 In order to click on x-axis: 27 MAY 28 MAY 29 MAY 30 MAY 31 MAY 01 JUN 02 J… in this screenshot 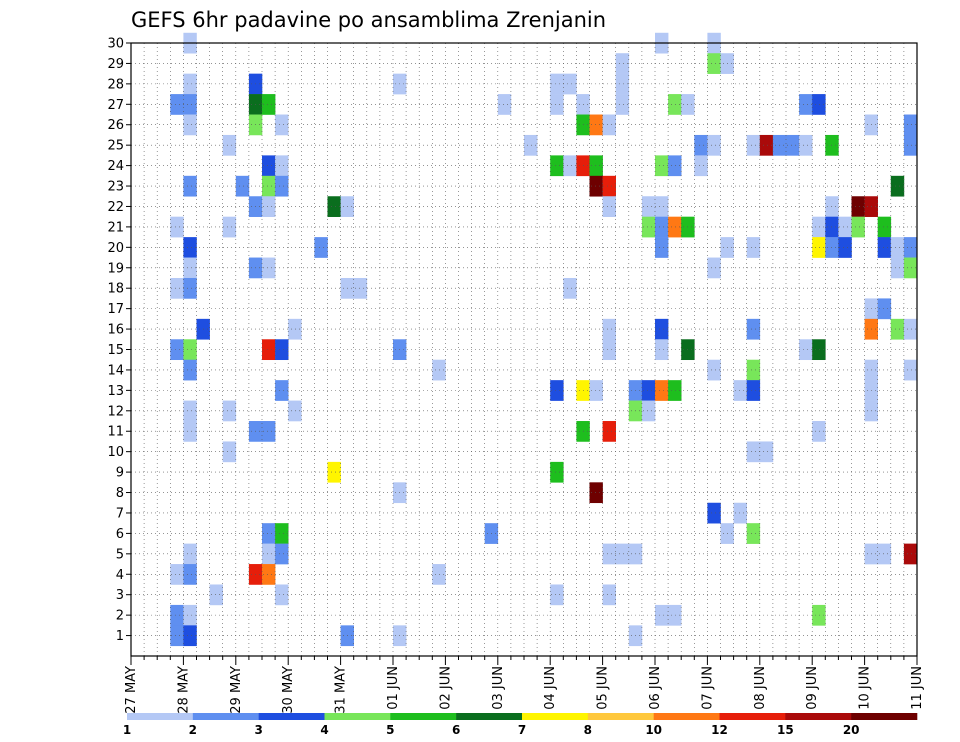, I will do `click(524, 685)`.